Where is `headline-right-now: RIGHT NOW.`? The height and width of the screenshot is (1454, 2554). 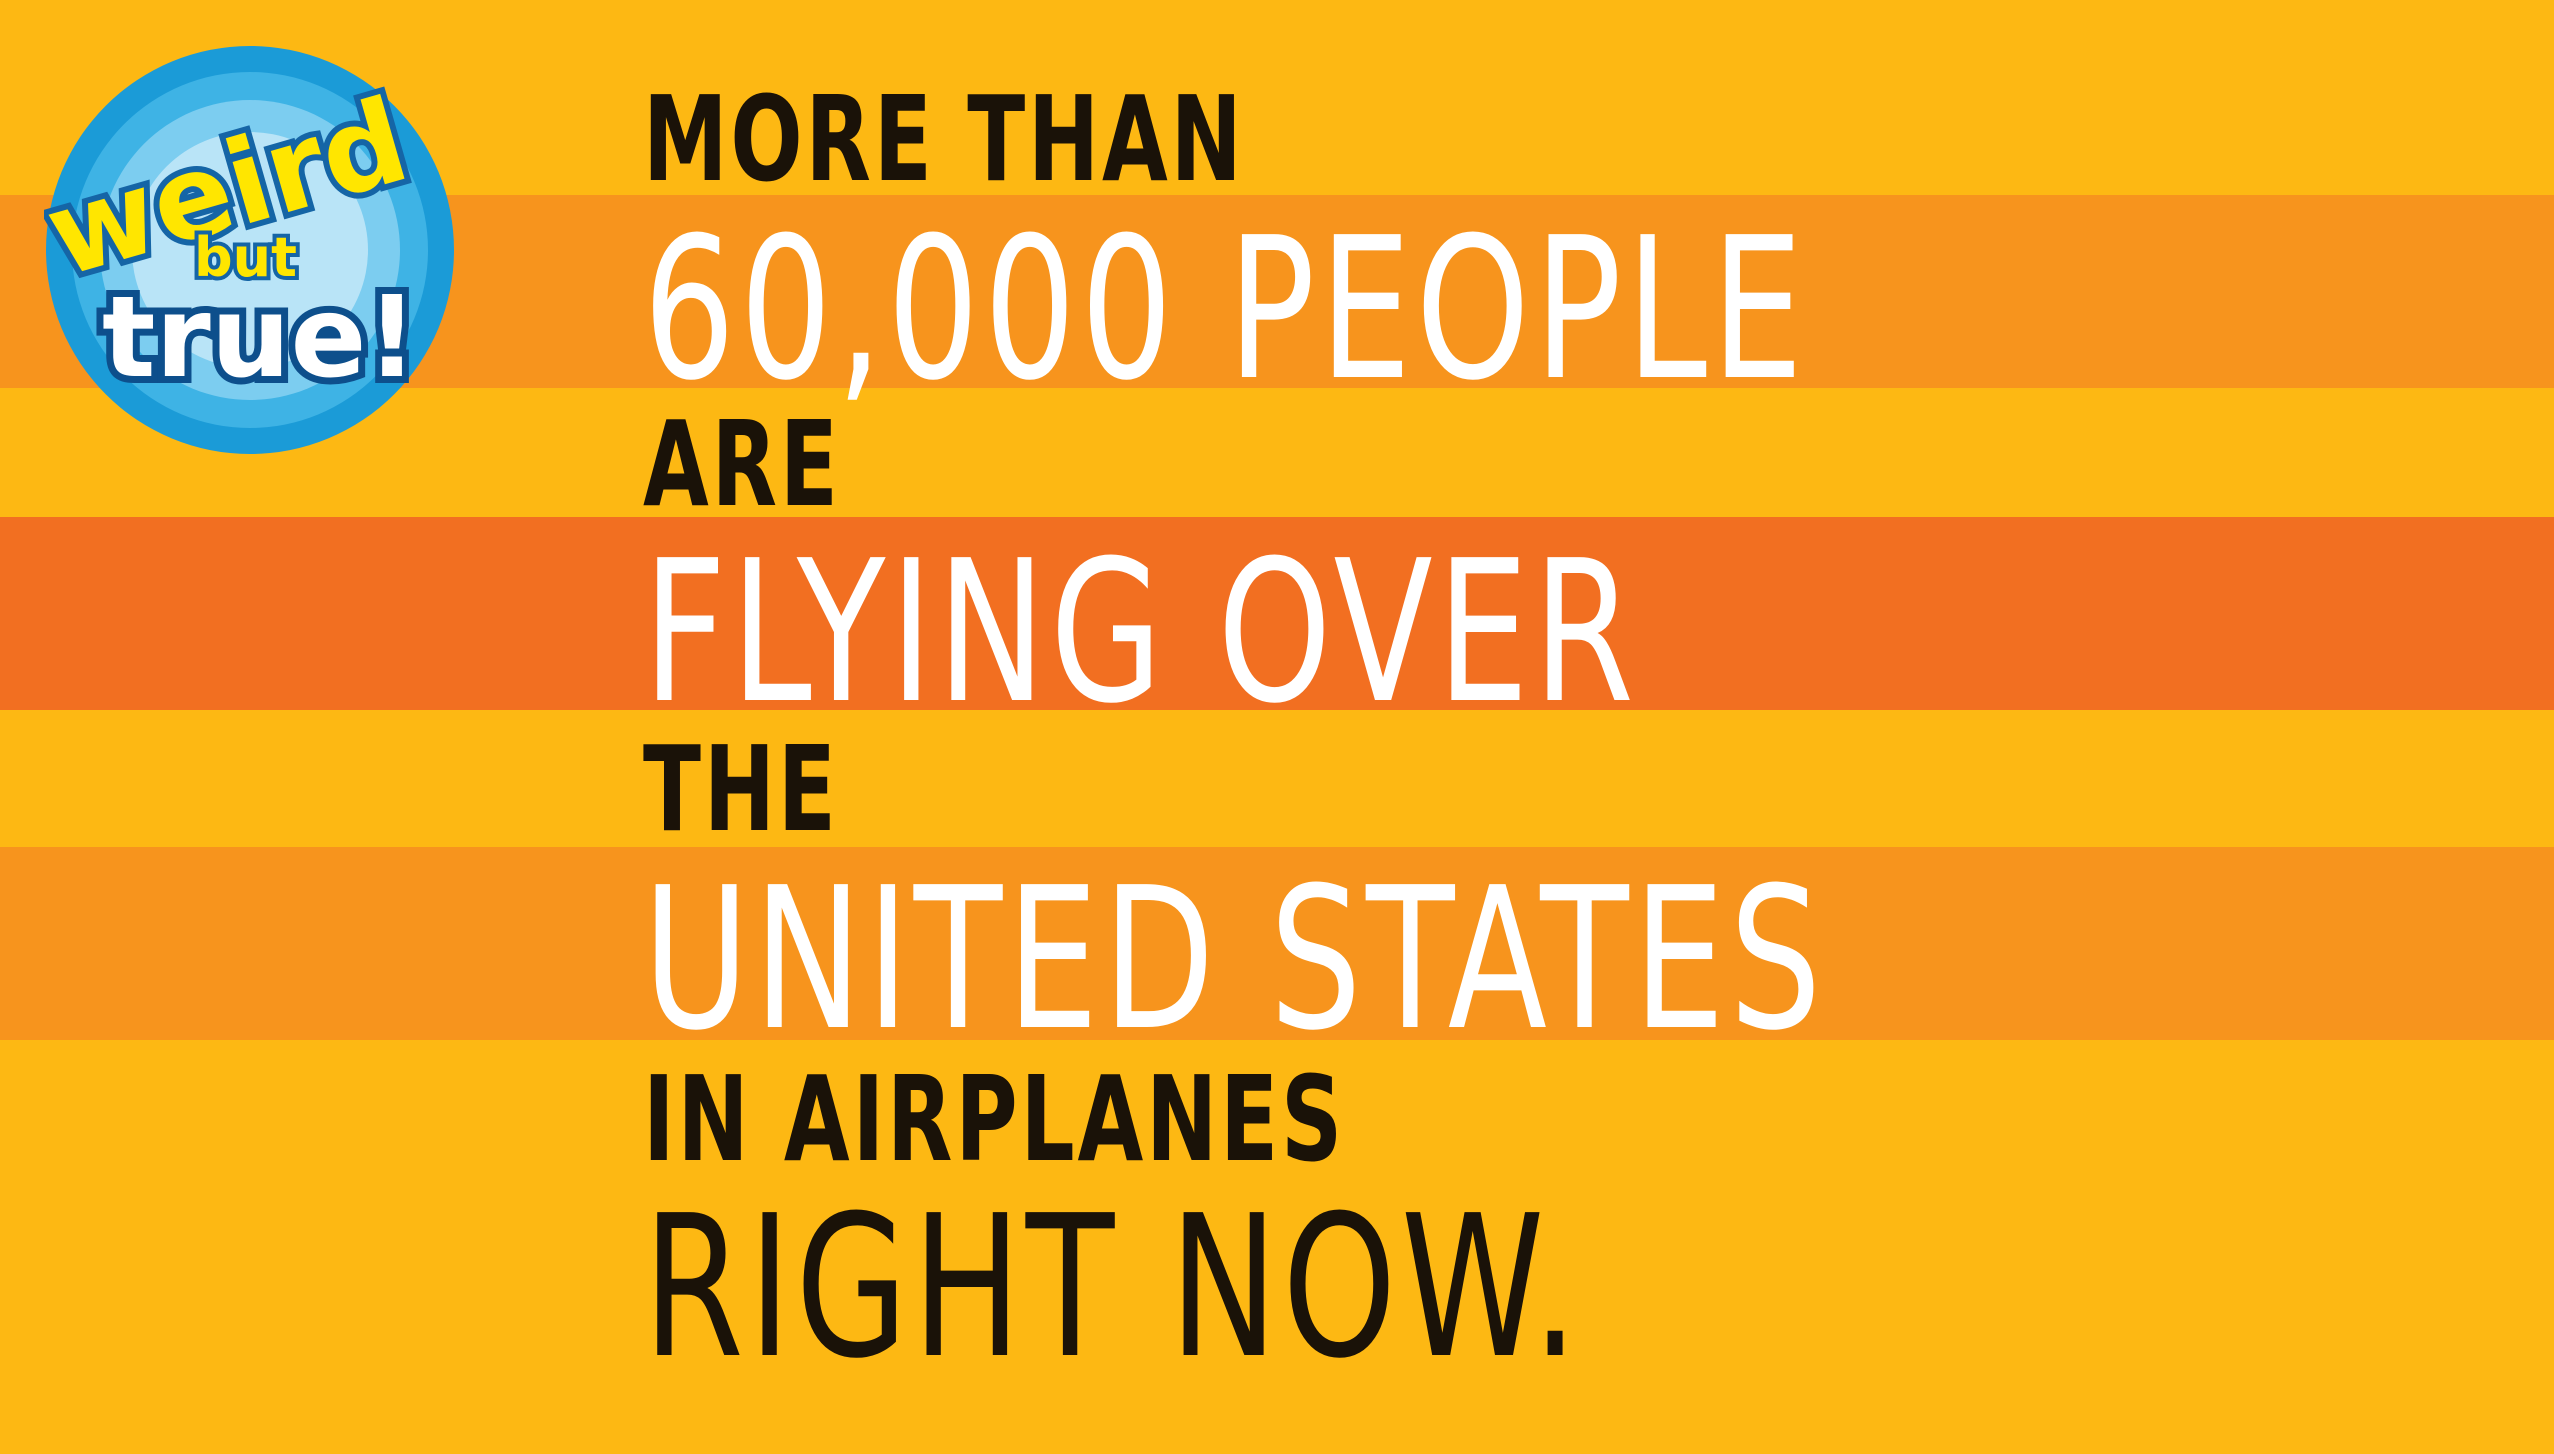 headline-right-now: RIGHT NOW. is located at coordinates (1113, 1288).